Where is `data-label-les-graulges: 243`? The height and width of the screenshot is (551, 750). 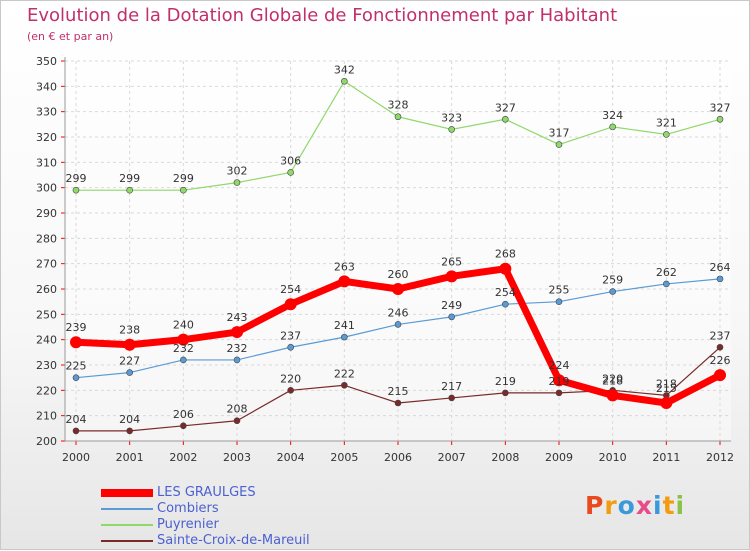
data-label-les-graulges: 243 is located at coordinates (237, 317).